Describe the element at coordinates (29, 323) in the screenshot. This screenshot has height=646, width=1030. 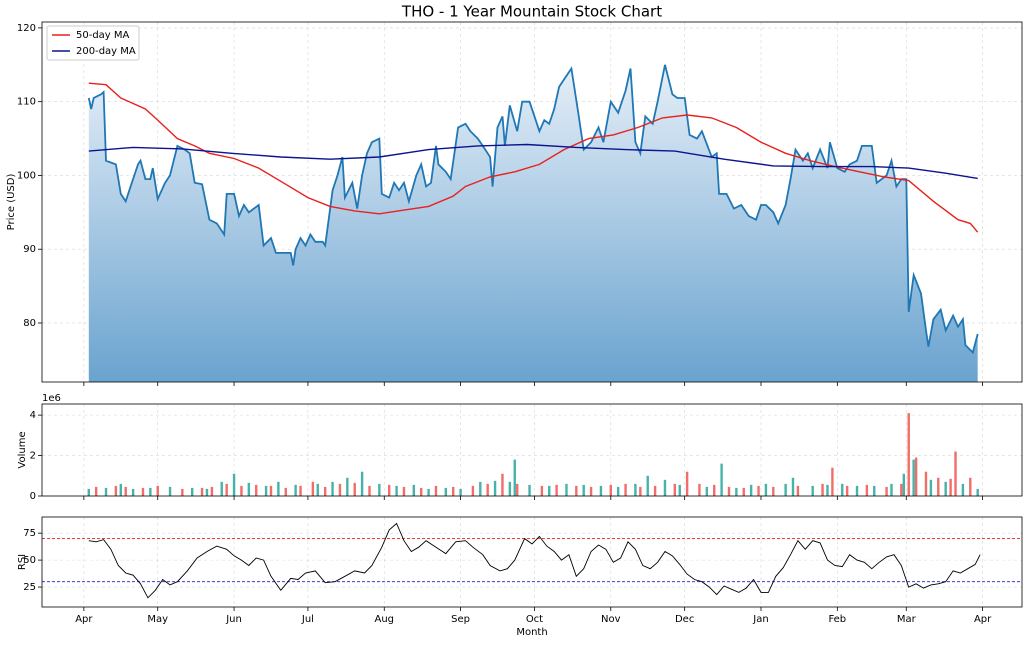
I see `y-tick-label: 80` at that location.